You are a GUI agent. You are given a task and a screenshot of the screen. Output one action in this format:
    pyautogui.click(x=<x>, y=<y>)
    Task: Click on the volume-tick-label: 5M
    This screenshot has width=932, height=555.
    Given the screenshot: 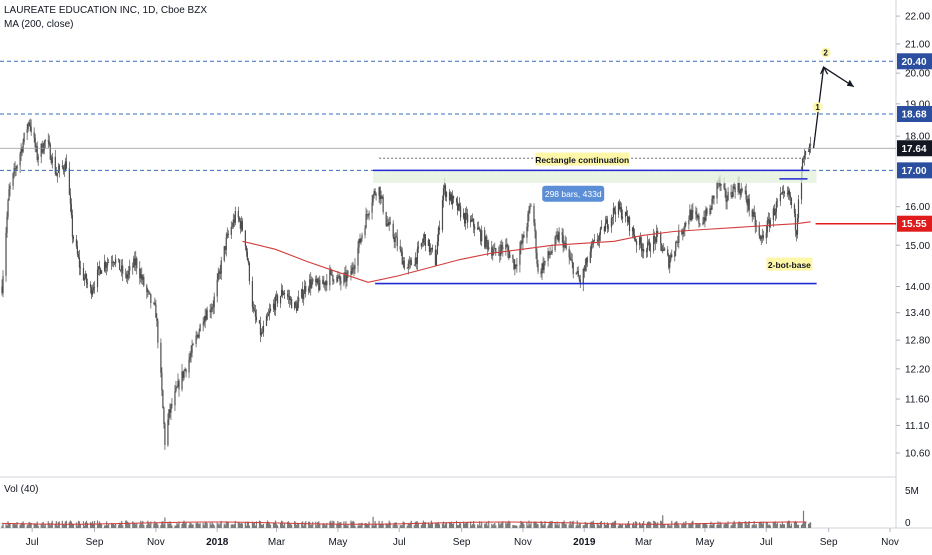 What is the action you would take?
    pyautogui.click(x=912, y=491)
    